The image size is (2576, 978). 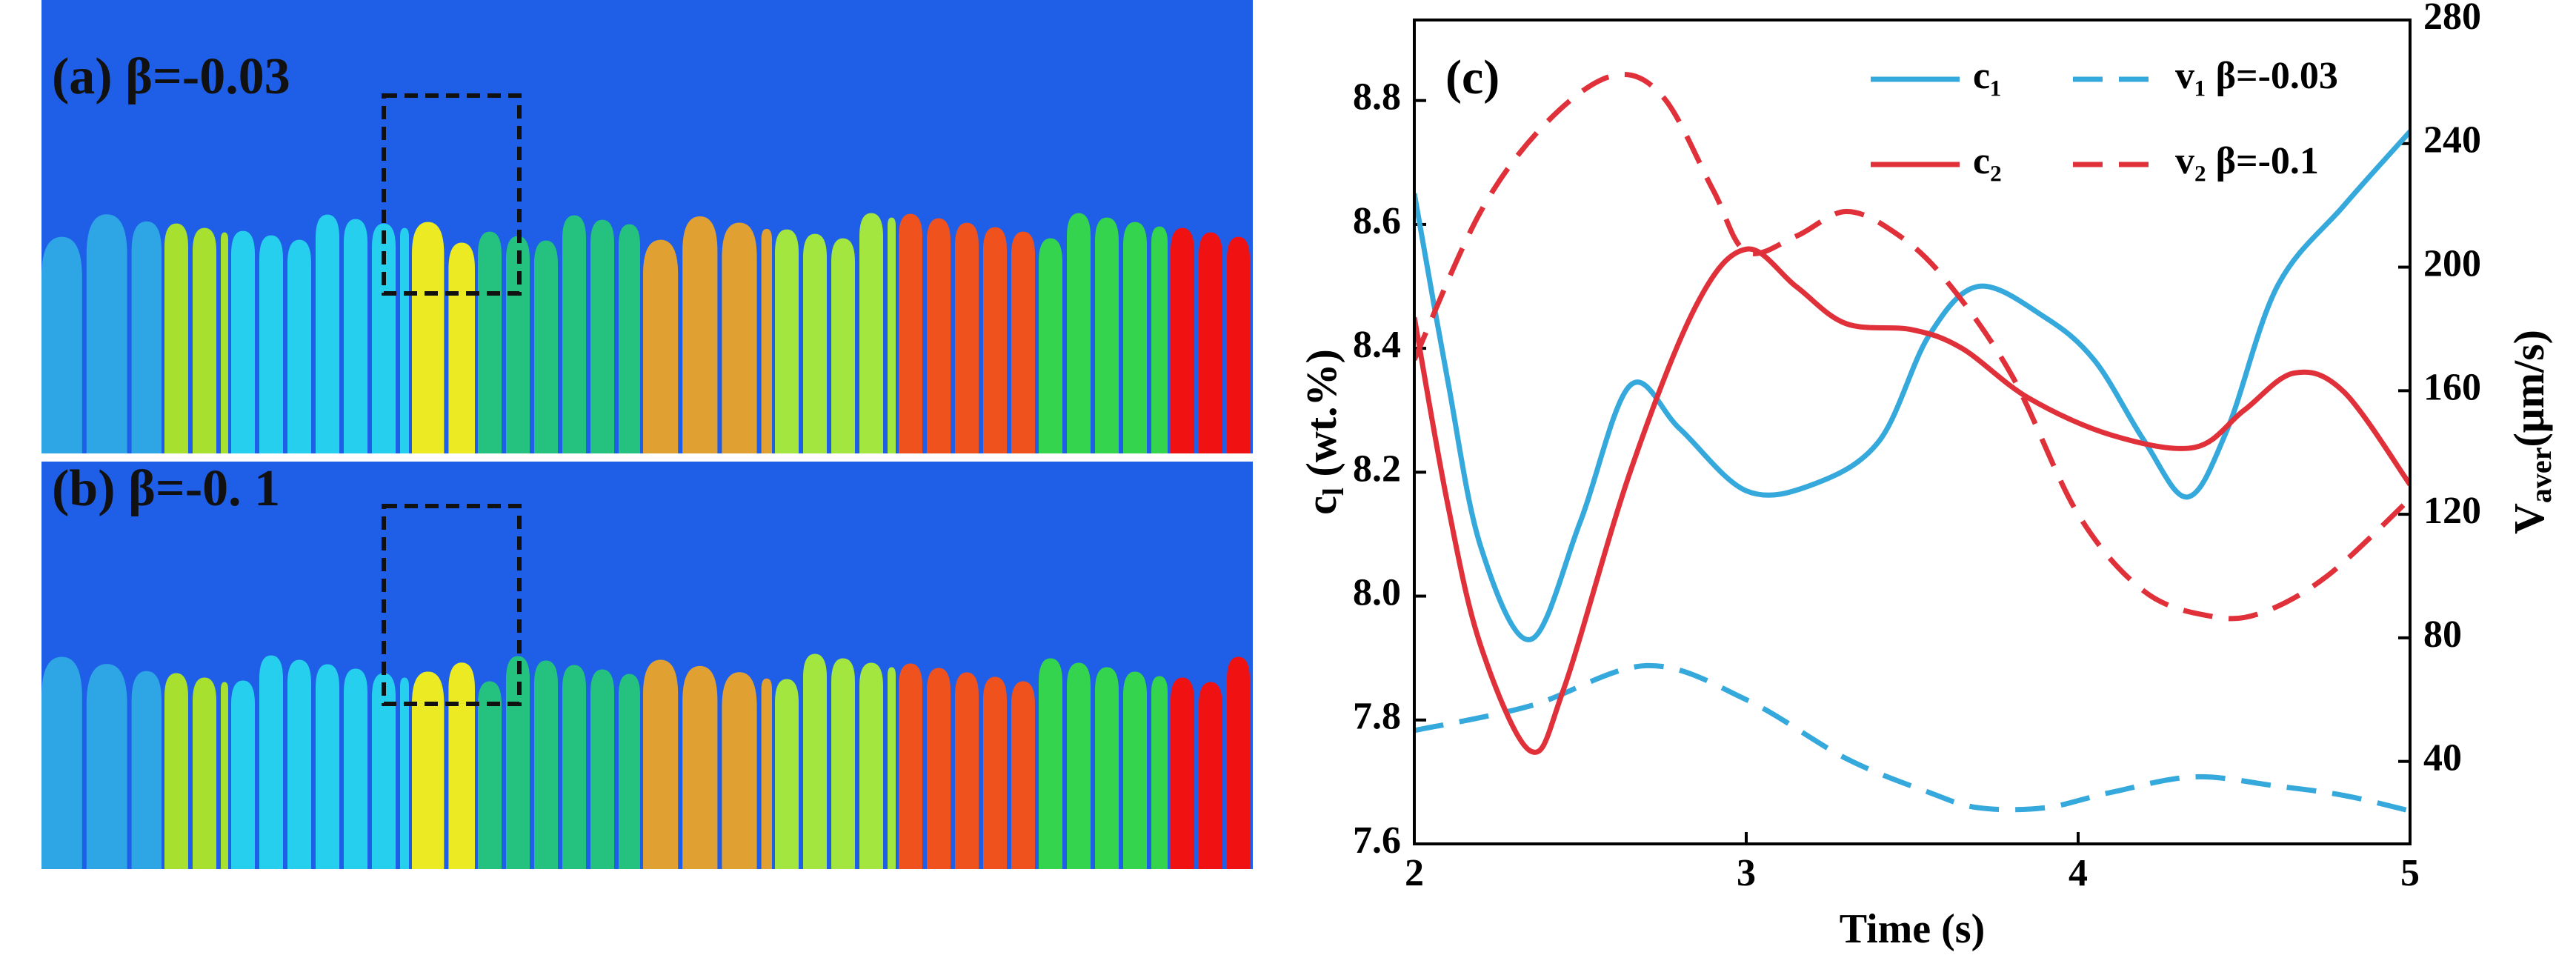 What do you see at coordinates (1377, 221) in the screenshot?
I see `y-tick-label: 8.6` at bounding box center [1377, 221].